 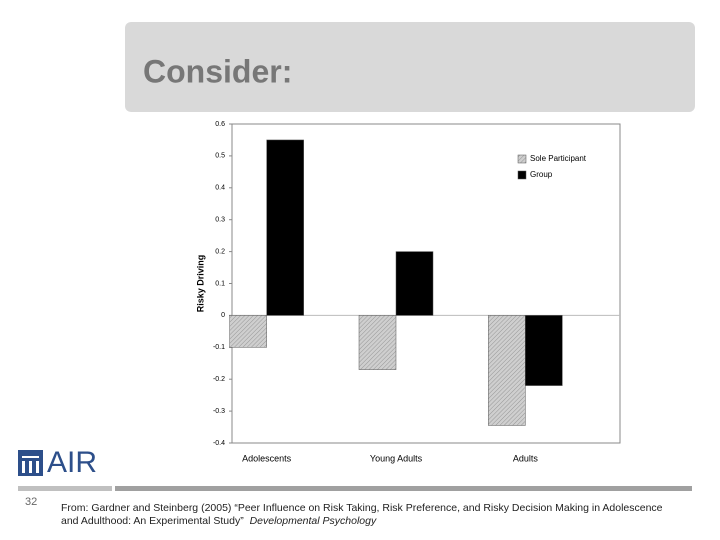 What do you see at coordinates (220, 283) in the screenshot?
I see `y-tick-label: 0.1` at bounding box center [220, 283].